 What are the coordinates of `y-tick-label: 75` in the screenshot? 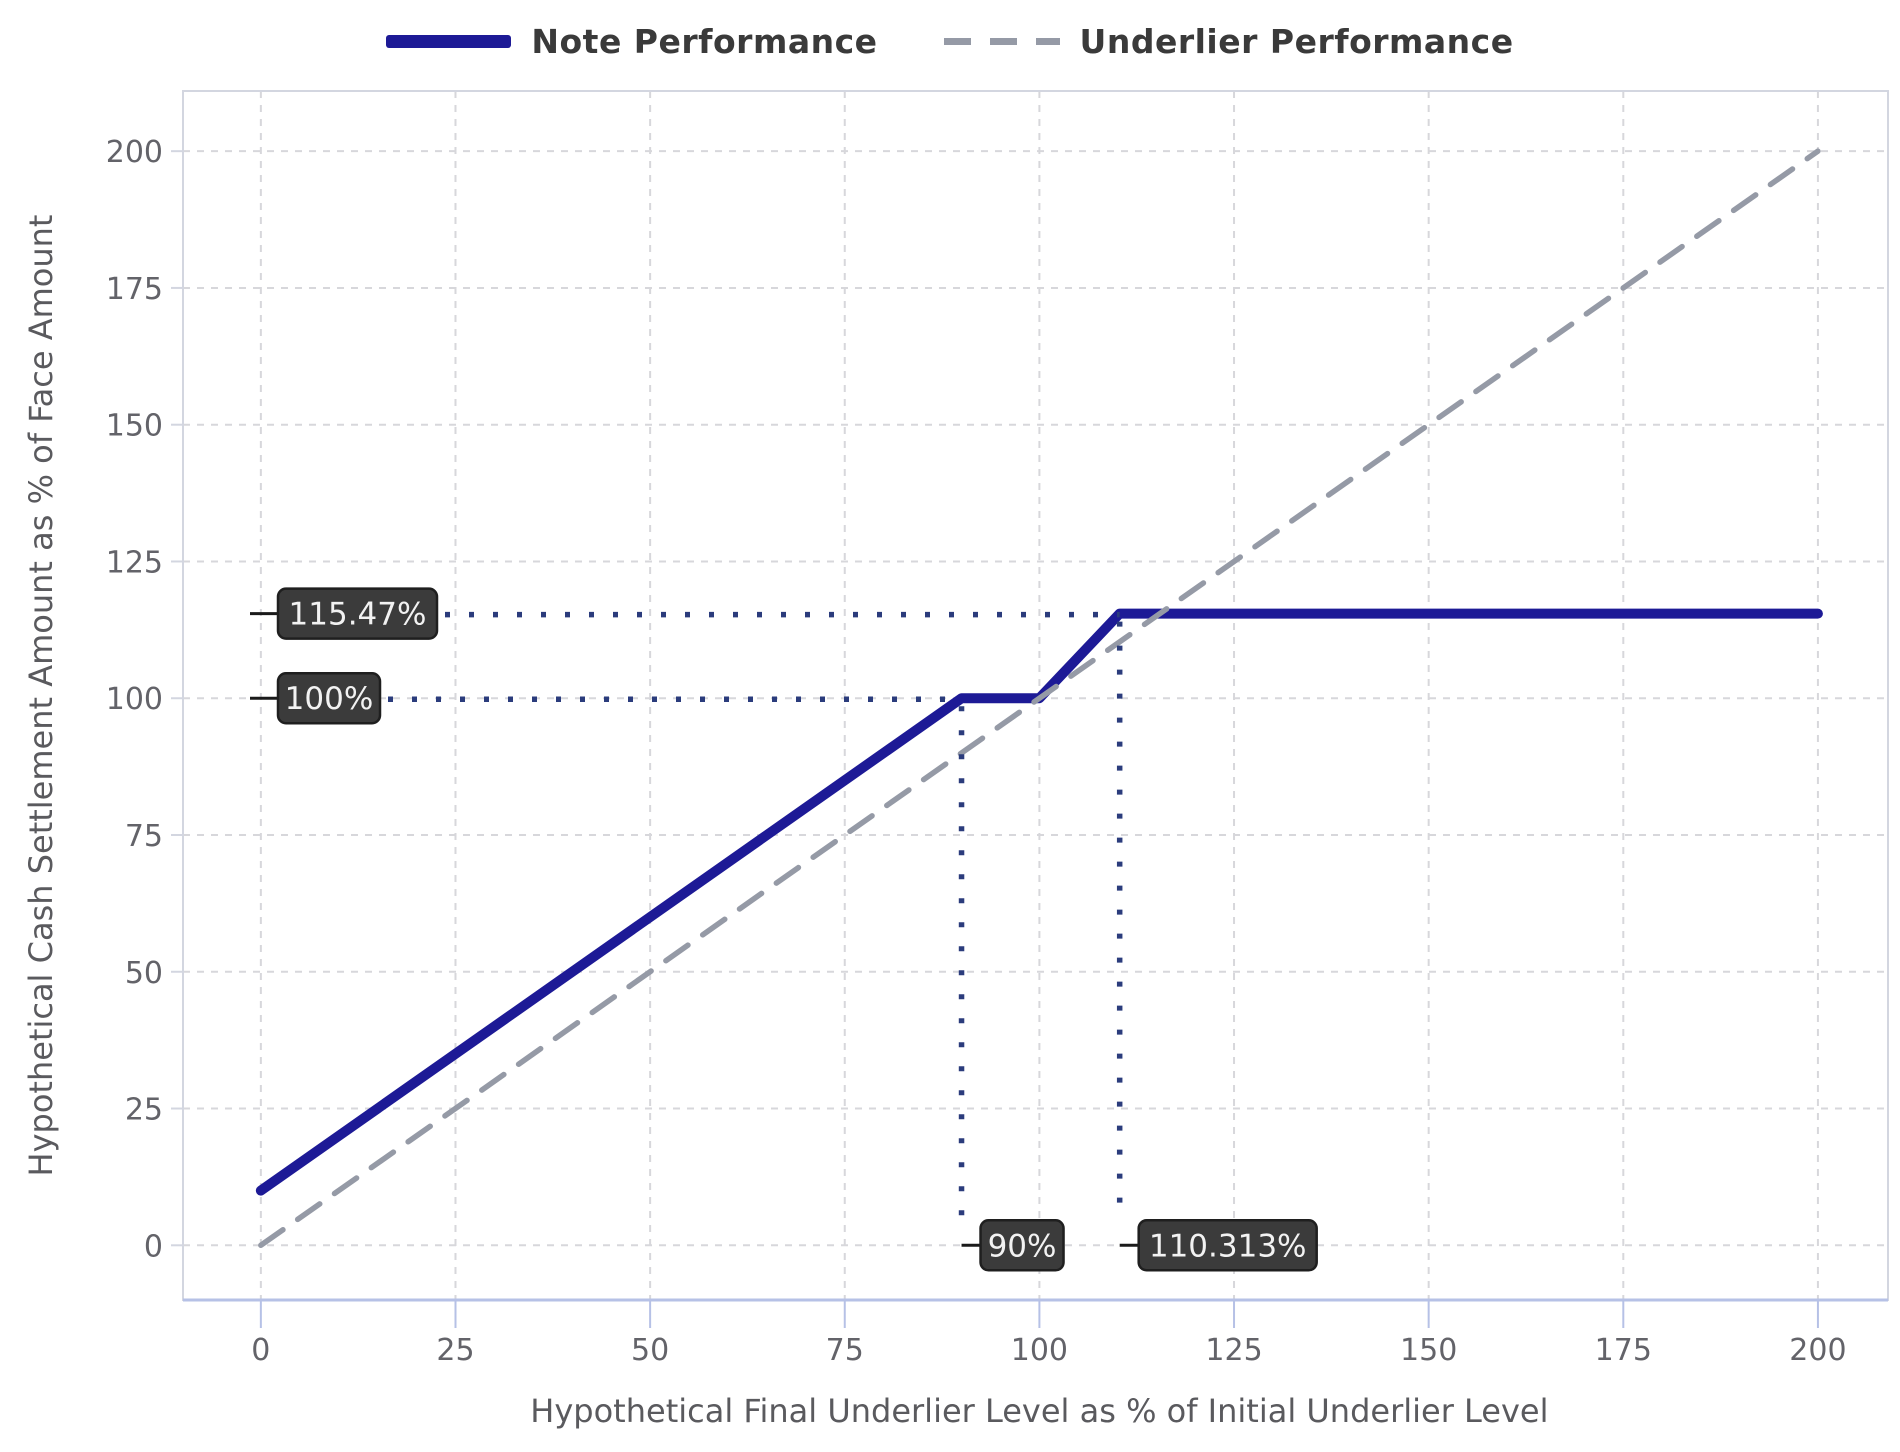 It's located at (144, 836).